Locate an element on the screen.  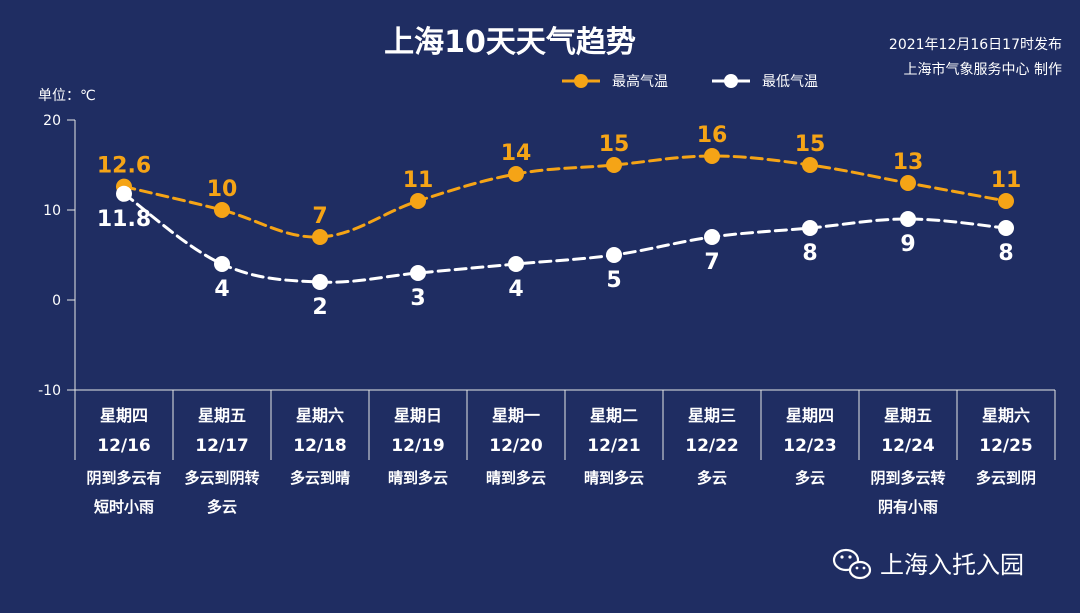
x-weekday-label: 星期日 is located at coordinates (418, 415).